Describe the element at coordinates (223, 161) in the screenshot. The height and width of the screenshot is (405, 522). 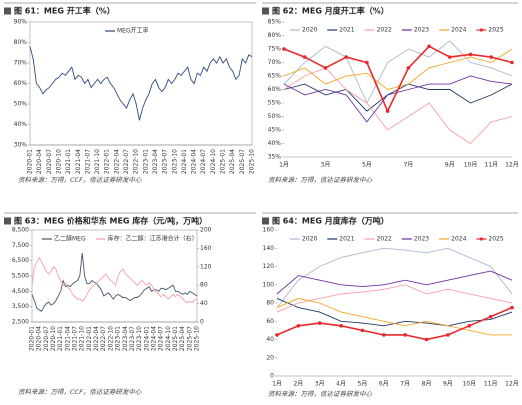
I see `x-tick-label: 2025-01` at that location.